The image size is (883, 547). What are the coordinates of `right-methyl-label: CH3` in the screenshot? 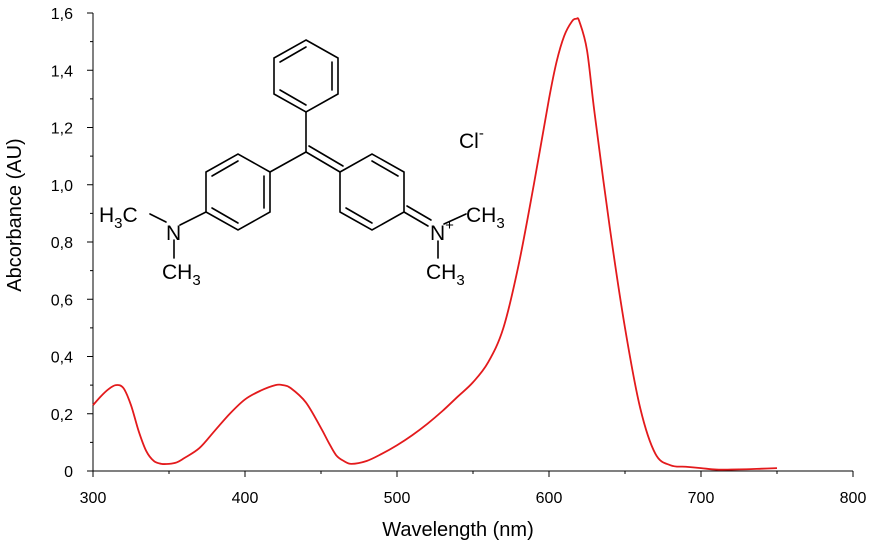 It's located at (485, 218).